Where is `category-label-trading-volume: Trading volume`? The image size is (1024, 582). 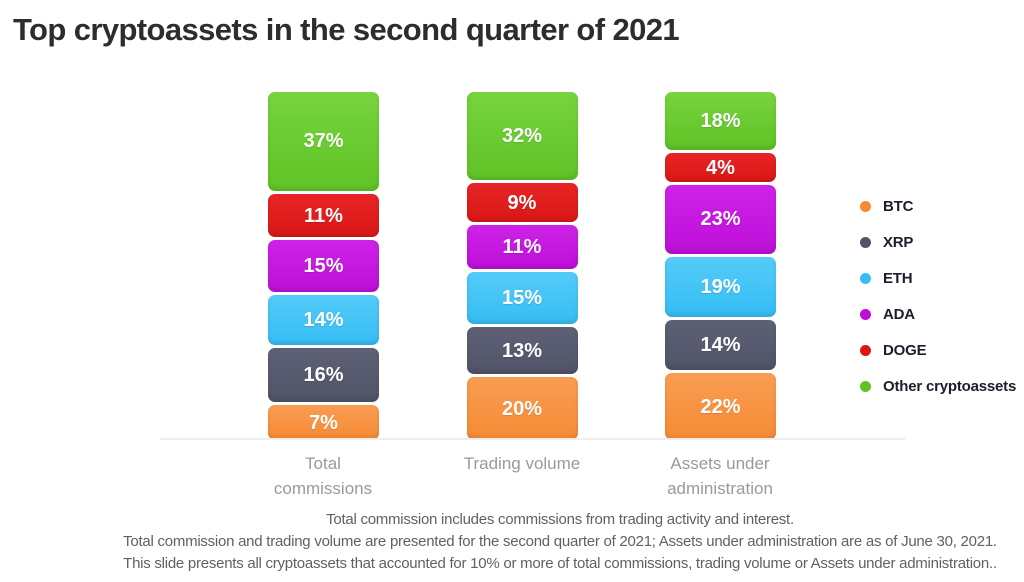 category-label-trading-volume: Trading volume is located at coordinates (522, 463).